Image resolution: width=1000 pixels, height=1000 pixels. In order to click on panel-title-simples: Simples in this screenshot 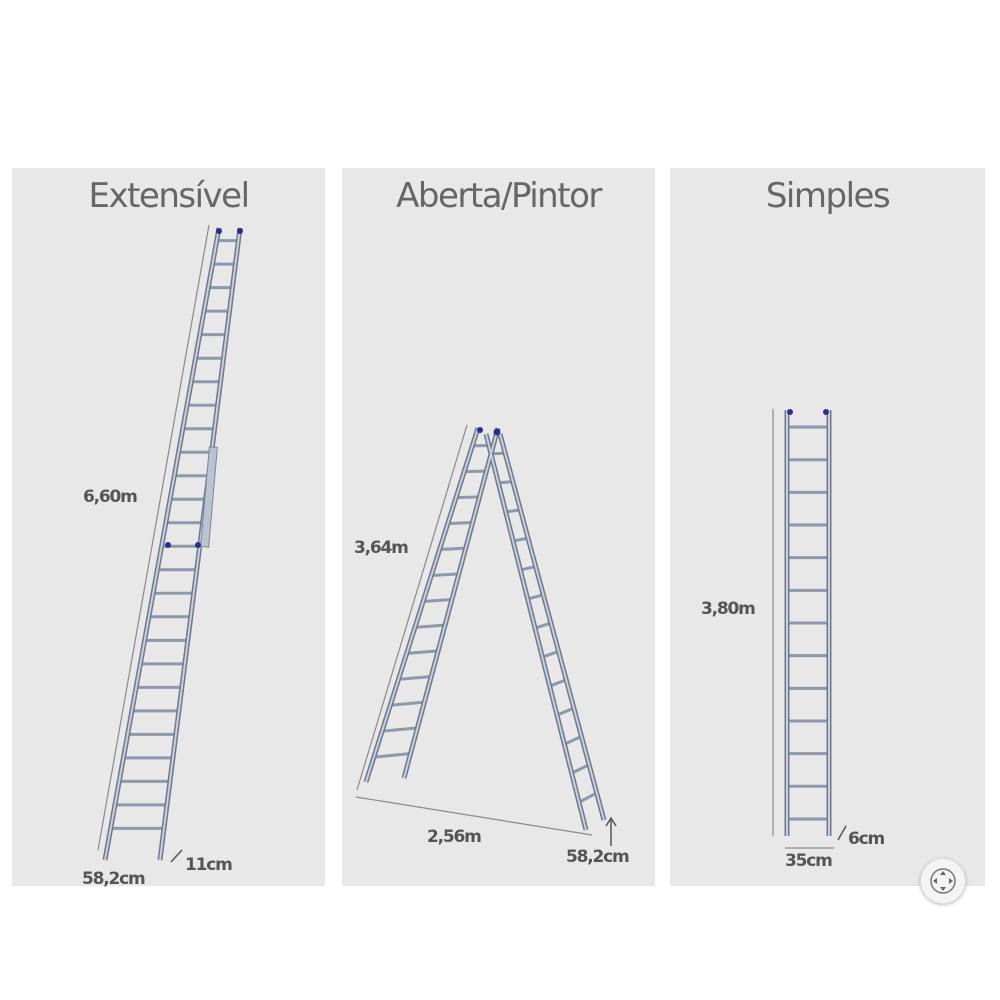, I will do `click(828, 196)`.